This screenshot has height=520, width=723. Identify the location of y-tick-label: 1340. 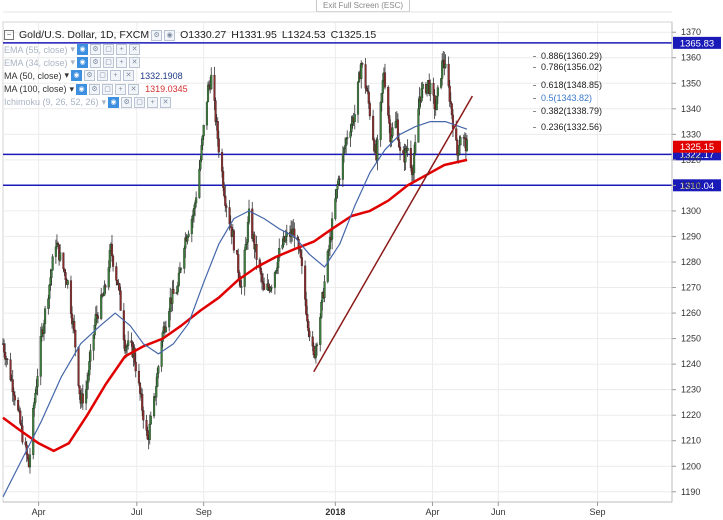
(691, 109).